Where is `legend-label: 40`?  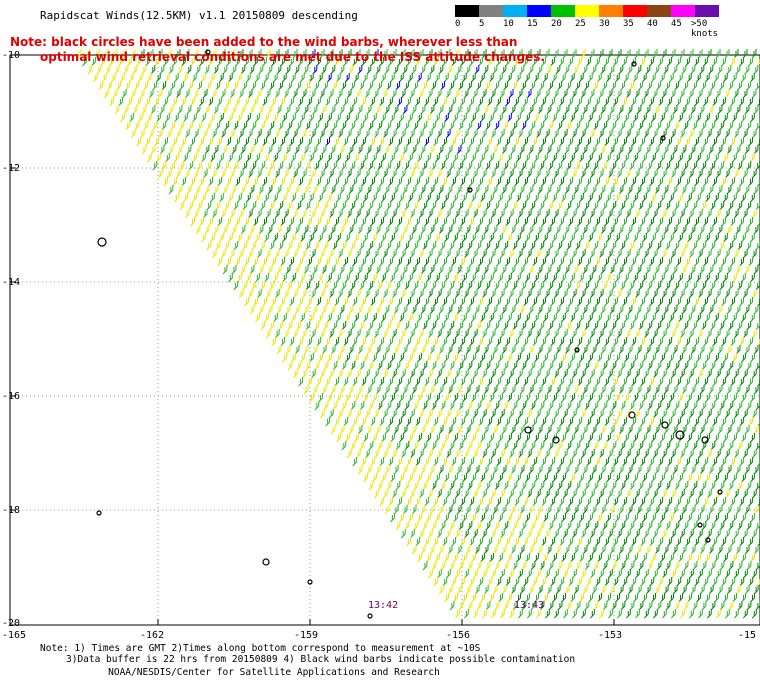
legend-label: 40 is located at coordinates (652, 24).